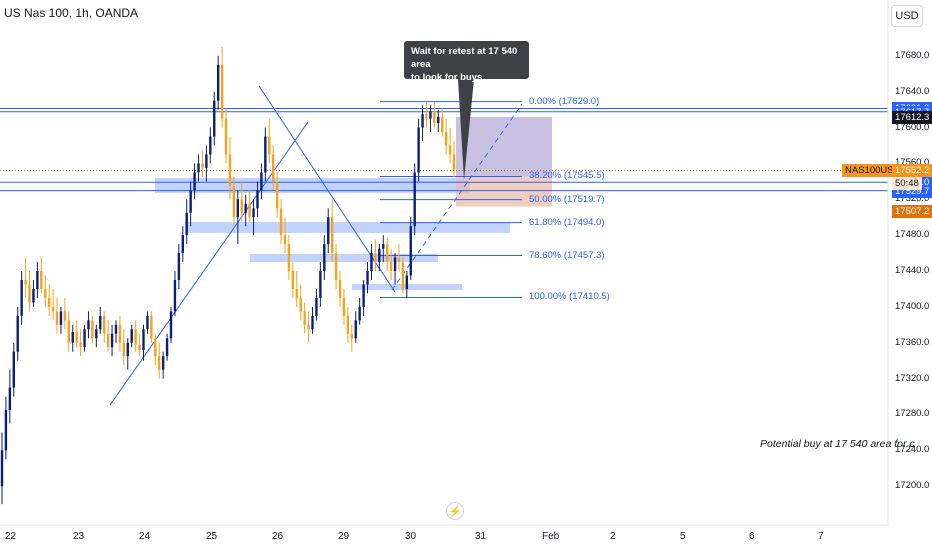 This screenshot has width=932, height=550. What do you see at coordinates (912, 199) in the screenshot?
I see `price-tick-label: 17520.0` at bounding box center [912, 199].